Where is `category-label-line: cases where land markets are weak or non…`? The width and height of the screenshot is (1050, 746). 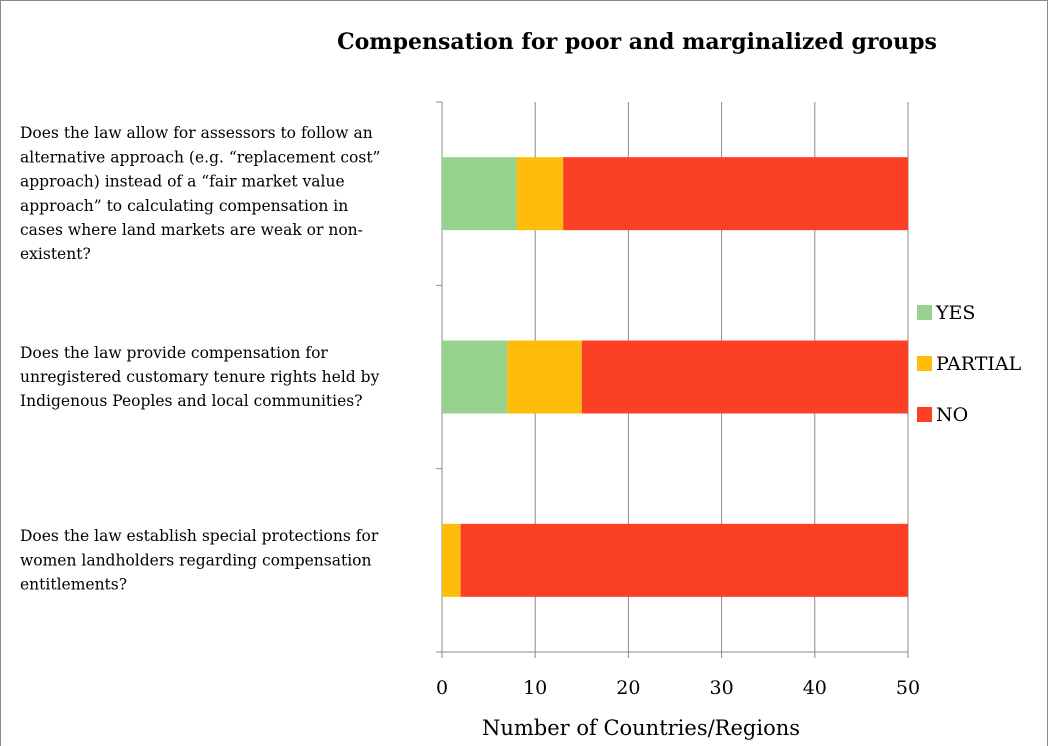 category-label-line: cases where land markets are weak or non… is located at coordinates (191, 230).